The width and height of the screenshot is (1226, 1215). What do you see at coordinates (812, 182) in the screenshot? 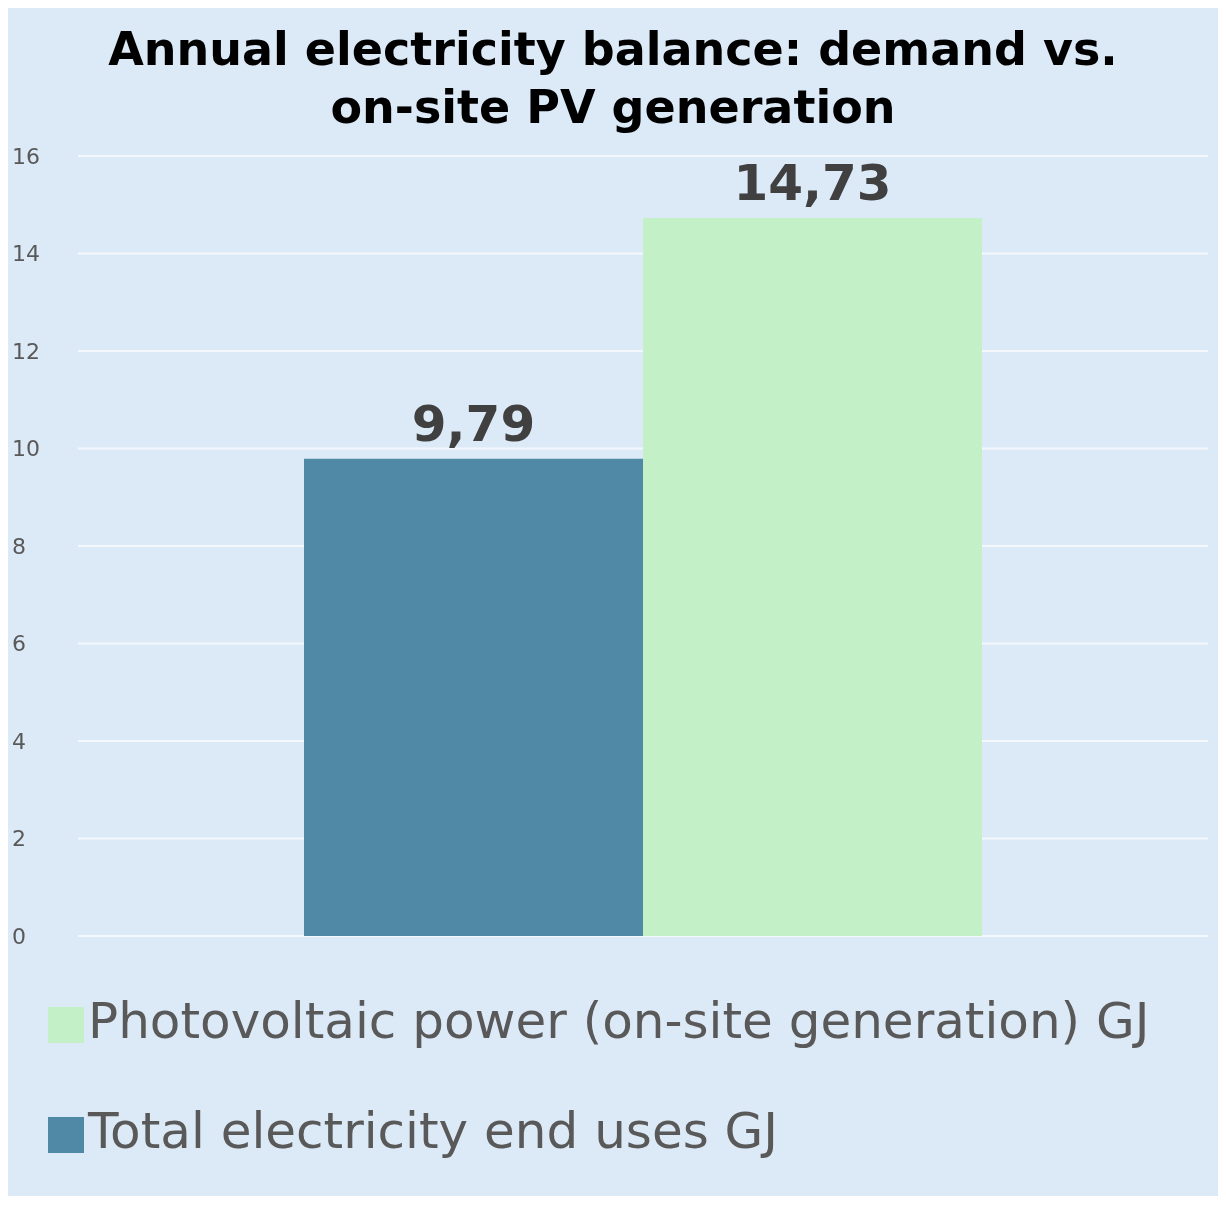
I see `data-label: 14,73` at bounding box center [812, 182].